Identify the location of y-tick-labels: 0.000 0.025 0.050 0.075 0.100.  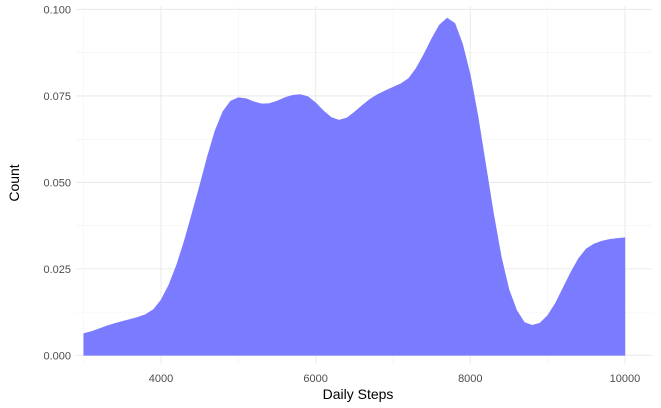
(57, 183).